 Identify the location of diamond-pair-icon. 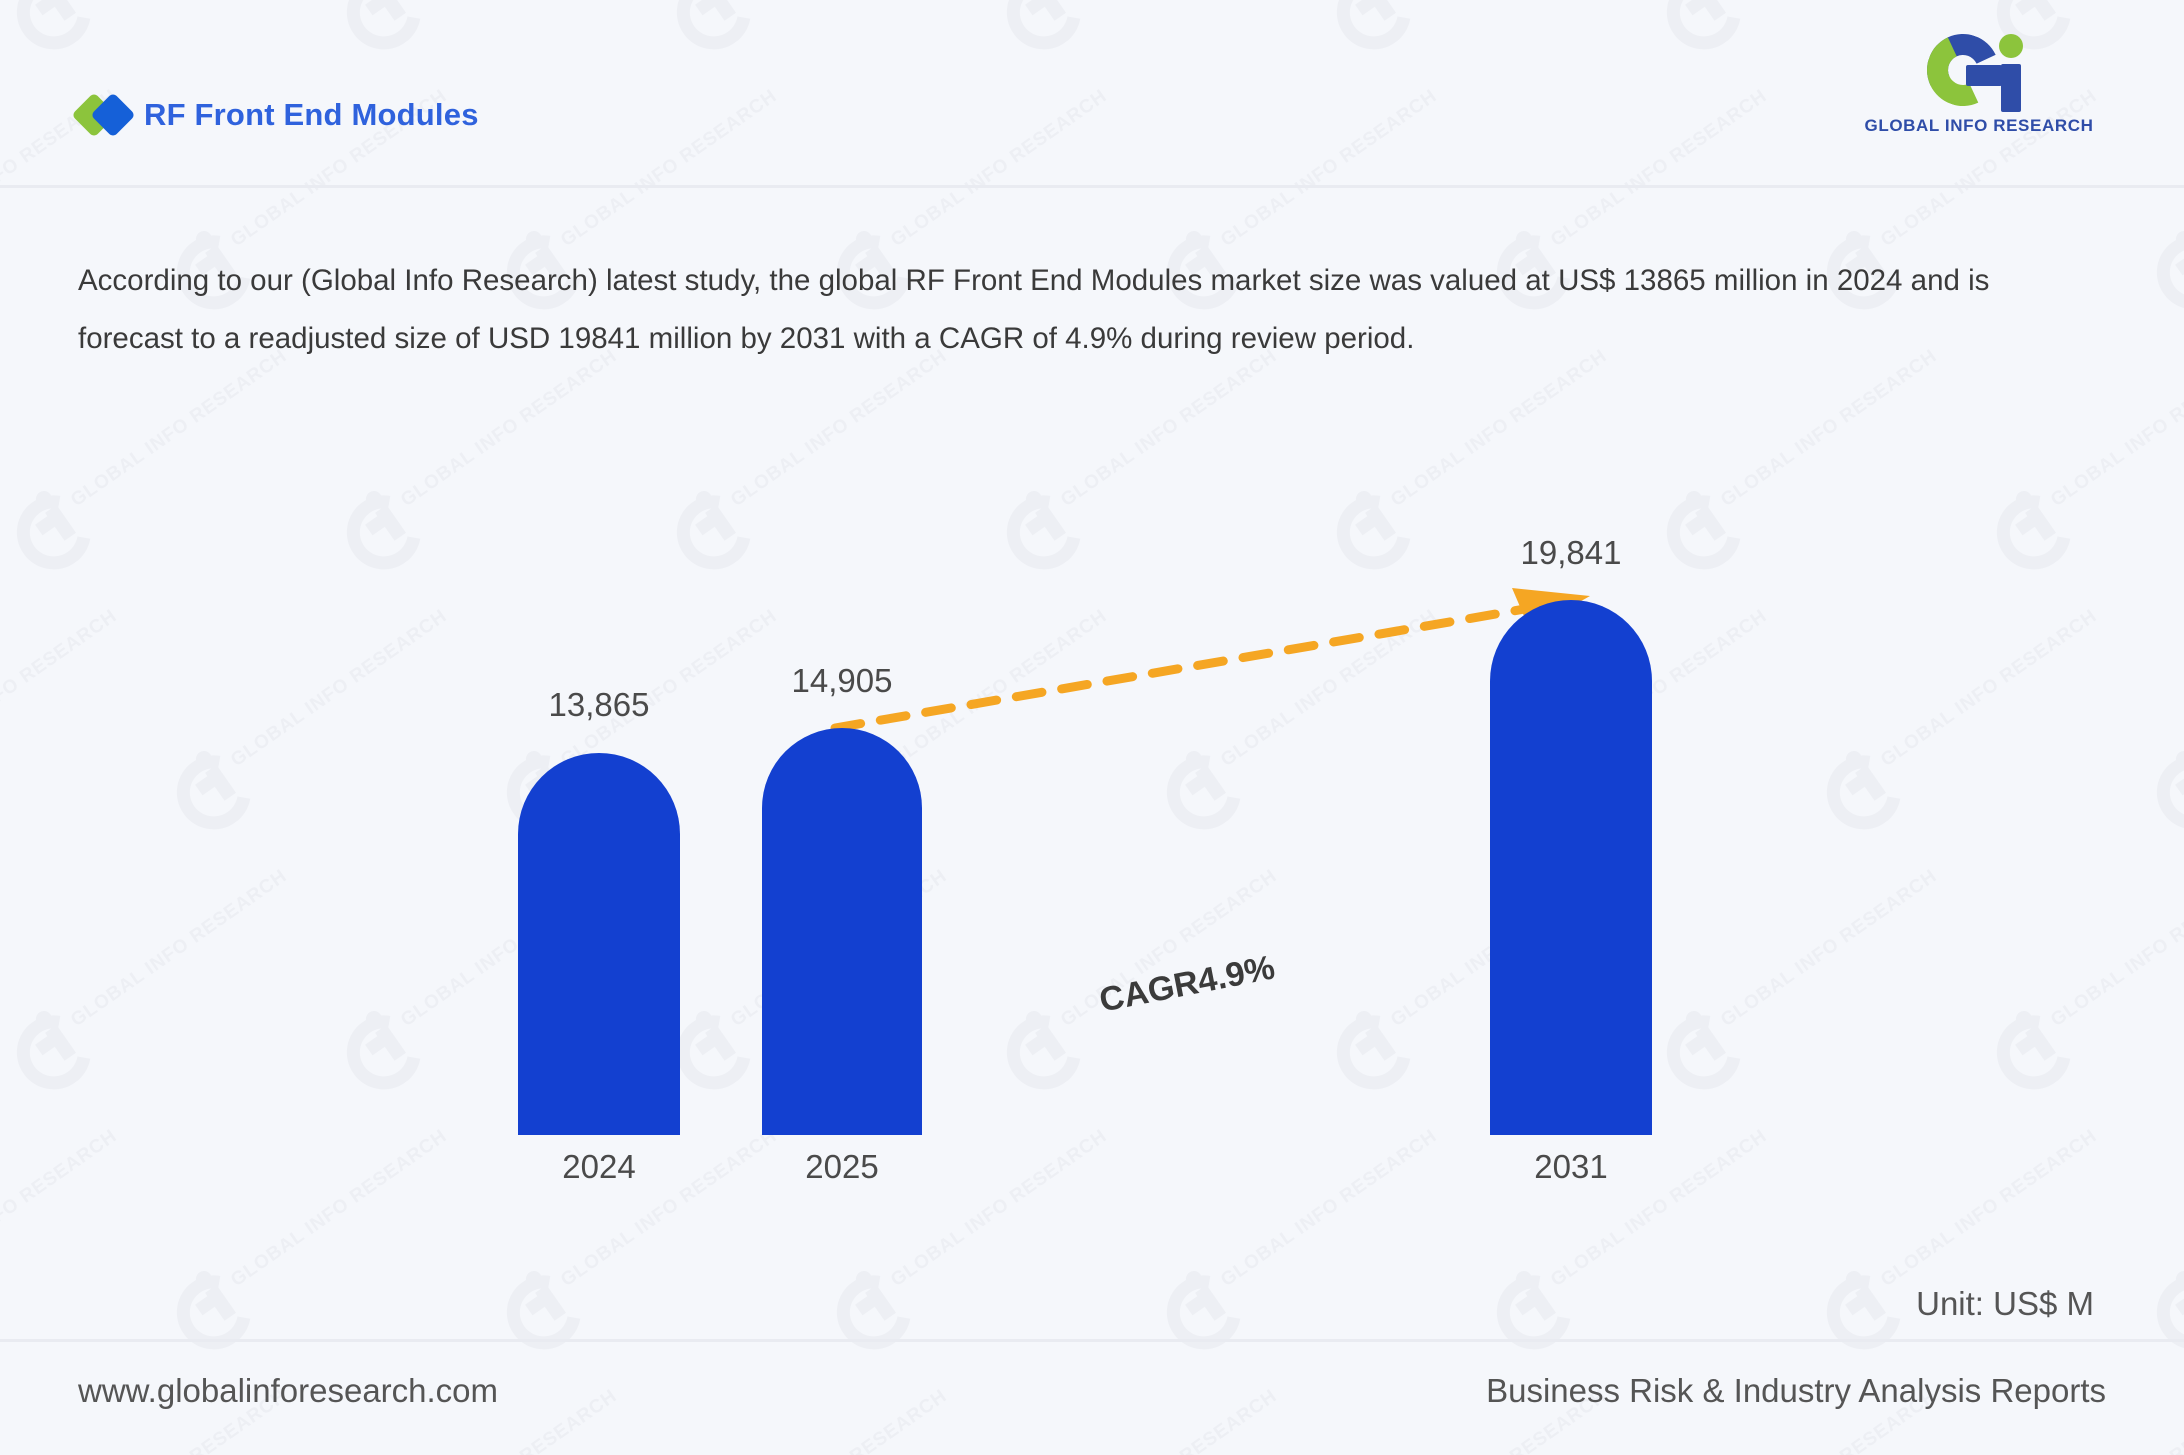
(103, 115).